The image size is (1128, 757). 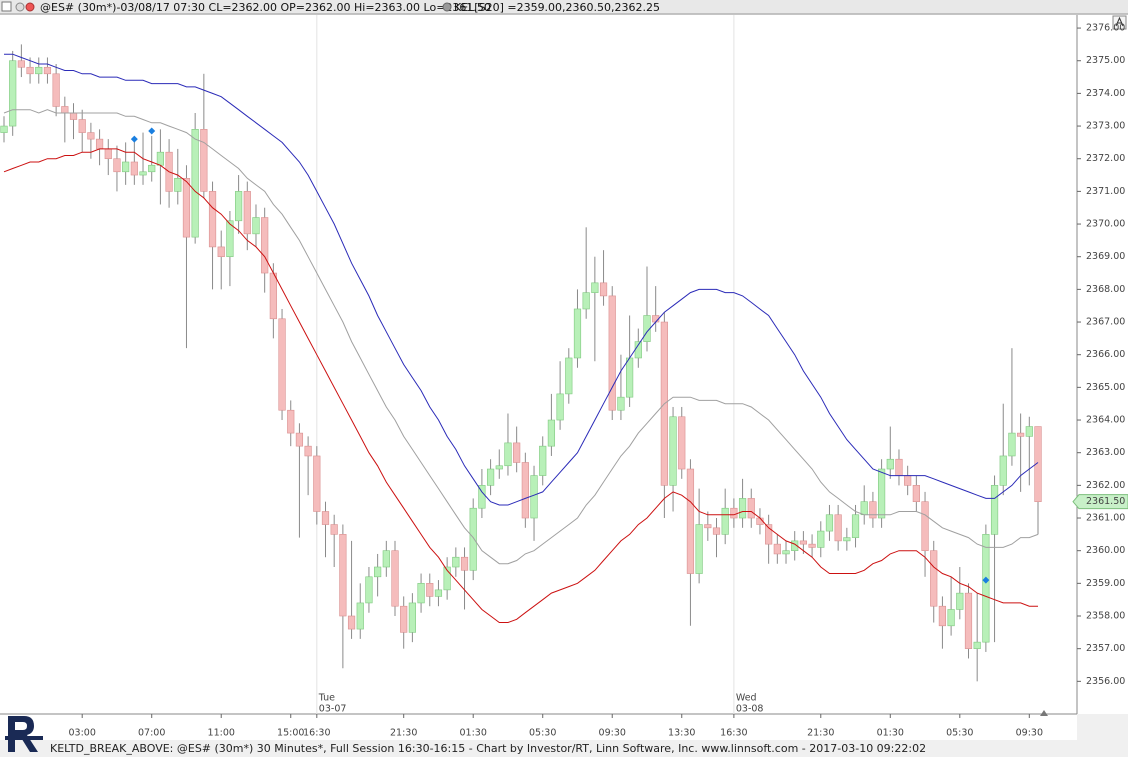 What do you see at coordinates (24, 734) in the screenshot?
I see `logo` at bounding box center [24, 734].